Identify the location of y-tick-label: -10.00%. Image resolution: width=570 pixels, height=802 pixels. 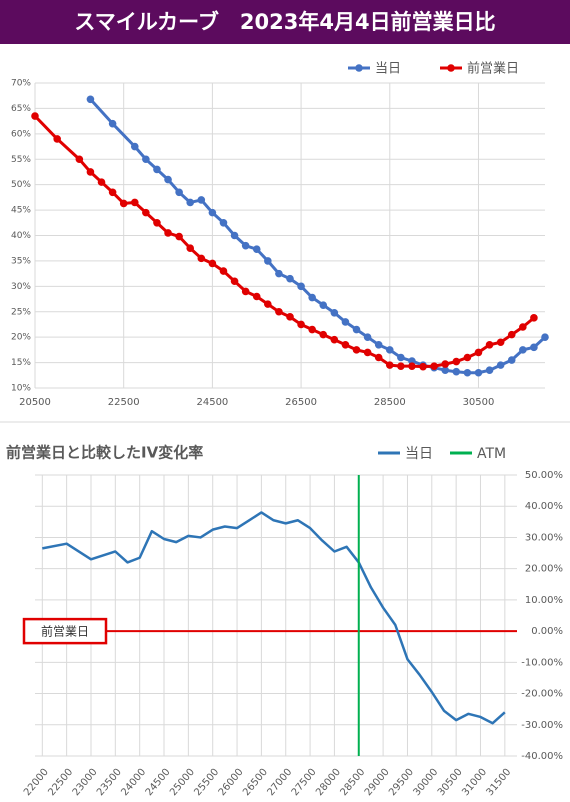
(542, 662).